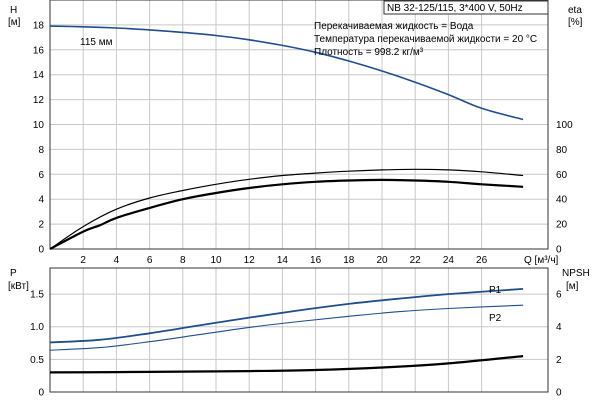 The width and height of the screenshot is (600, 400). I want to click on p2-power-curve, so click(286, 327).